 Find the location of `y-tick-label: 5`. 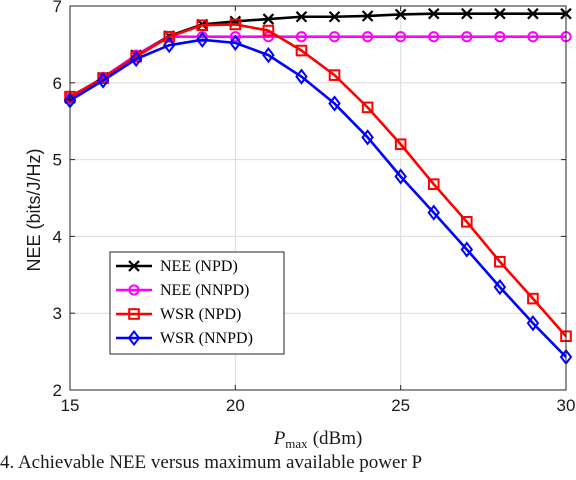

y-tick-label: 5 is located at coordinates (57, 160).